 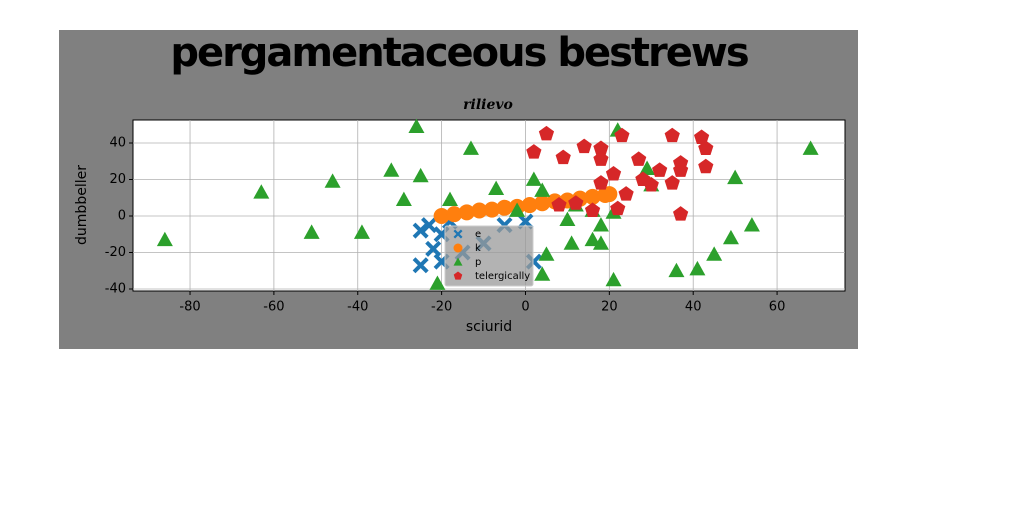 I want to click on y-tick-label: 0, so click(x=122, y=215).